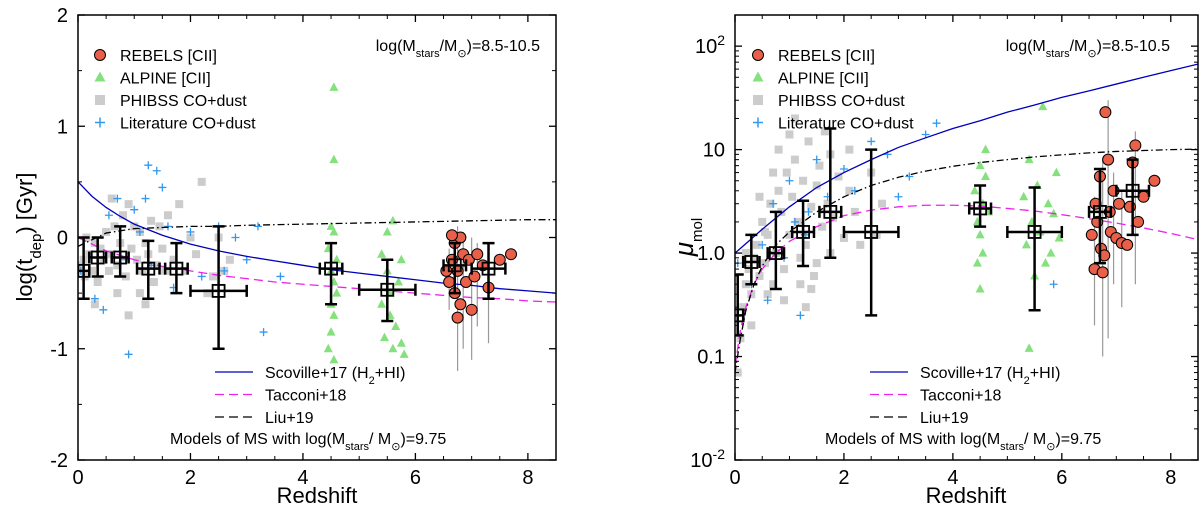 The height and width of the screenshot is (515, 1200). What do you see at coordinates (317, 233) in the screenshot?
I see `model-curve-liu` at bounding box center [317, 233].